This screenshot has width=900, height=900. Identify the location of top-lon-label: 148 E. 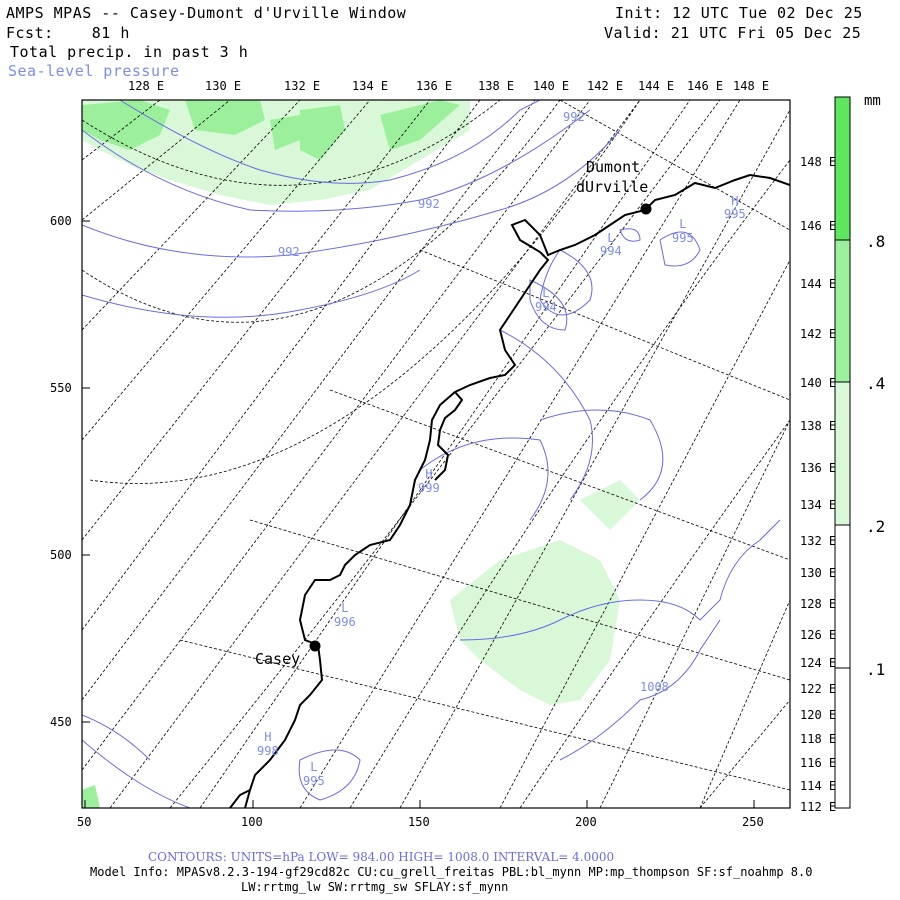
(751, 86).